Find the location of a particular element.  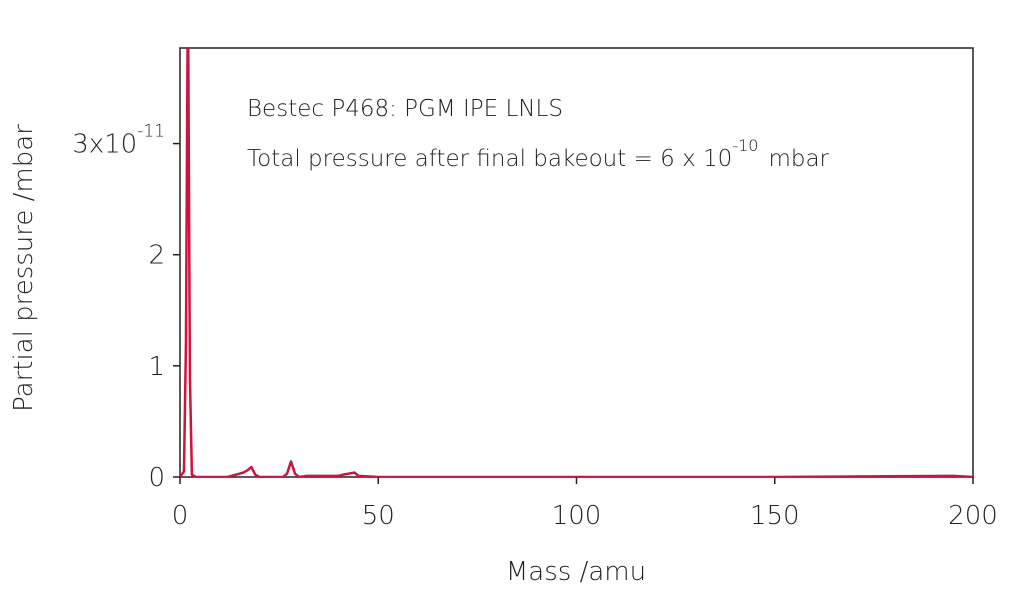

y-tick-label-exponent: -11 is located at coordinates (151, 132).